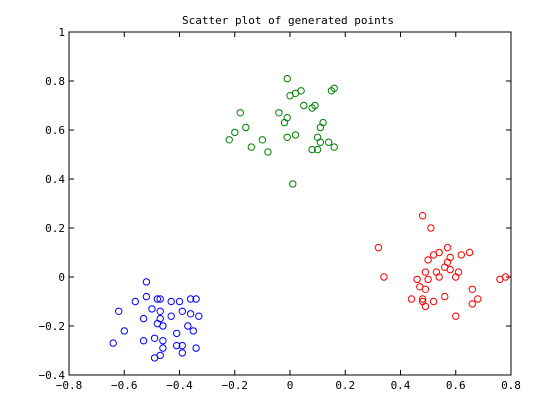 Image resolution: width=560 pixels, height=420 pixels. What do you see at coordinates (55, 179) in the screenshot?
I see `y-tick-label: 0.4` at bounding box center [55, 179].